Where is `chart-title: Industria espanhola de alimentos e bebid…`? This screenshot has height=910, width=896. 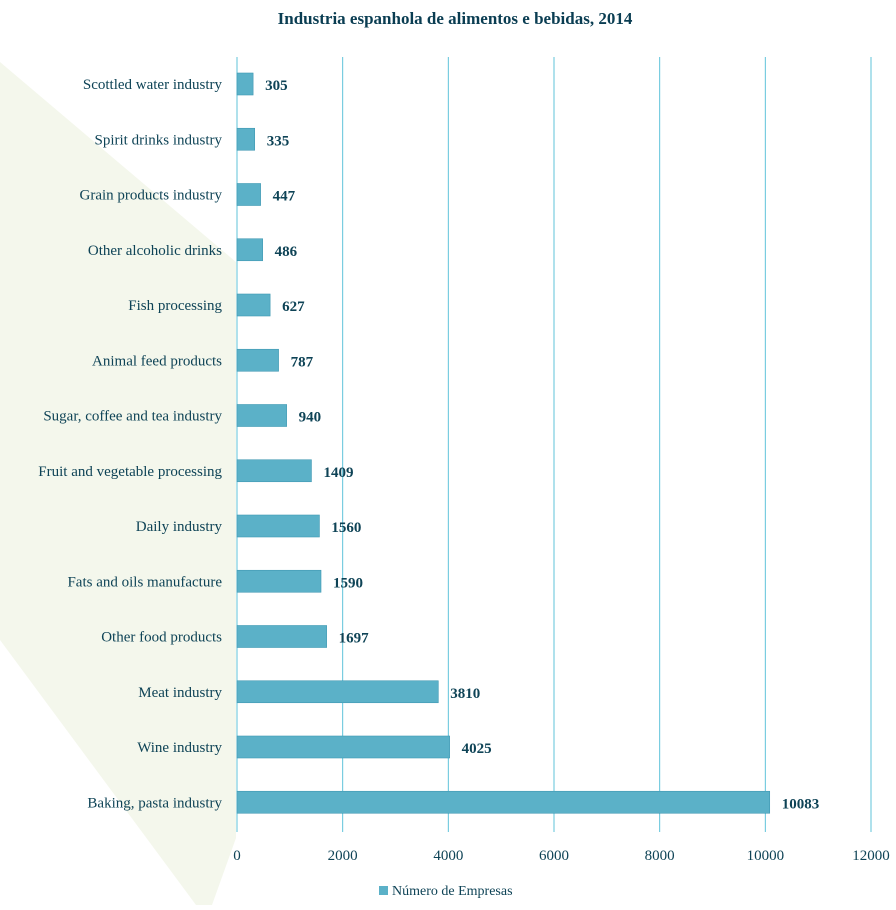 chart-title: Industria espanhola de alimentos e bebid… is located at coordinates (455, 18).